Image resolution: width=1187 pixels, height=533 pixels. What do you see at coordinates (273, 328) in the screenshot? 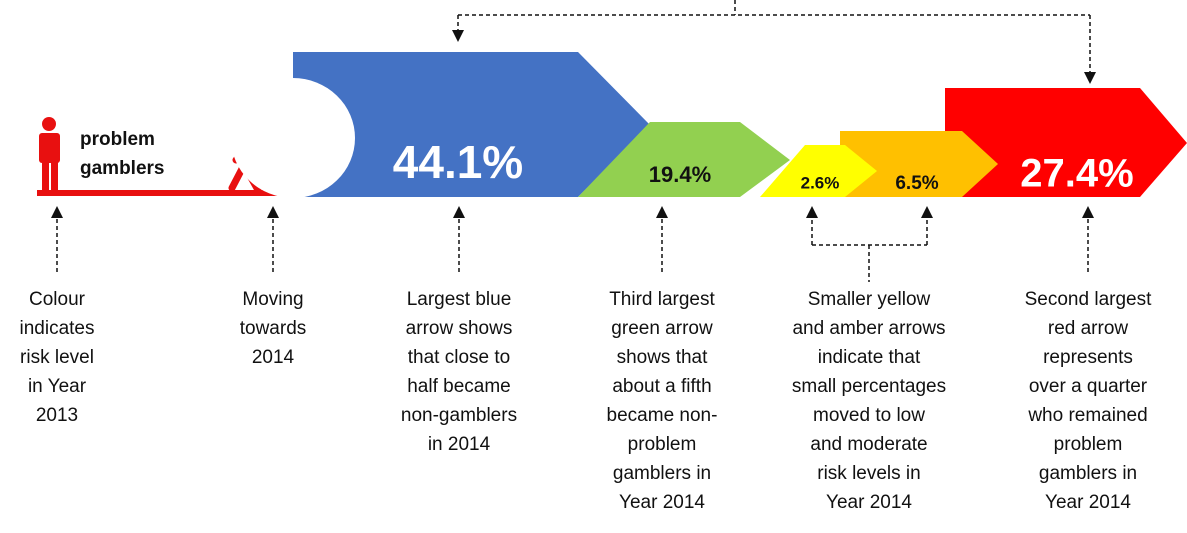
I see `caption-line: towards` at bounding box center [273, 328].